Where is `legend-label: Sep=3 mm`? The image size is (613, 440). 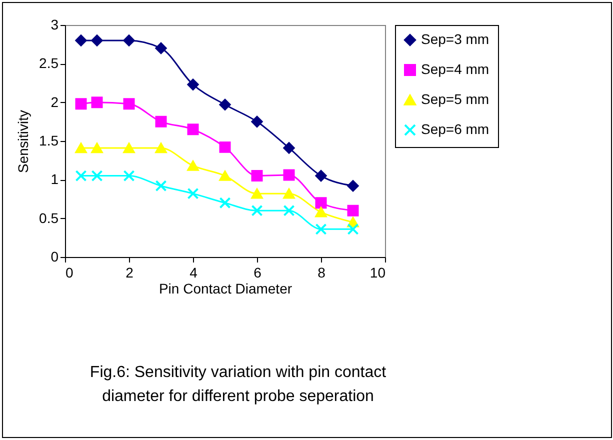
legend-label: Sep=3 mm is located at coordinates (455, 39).